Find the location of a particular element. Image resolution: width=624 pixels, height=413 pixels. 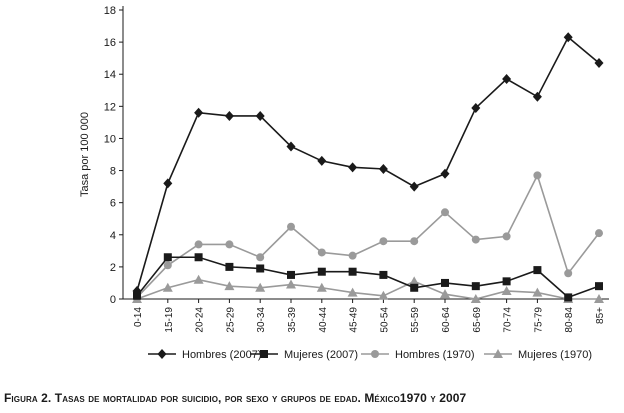

x-tick-label: 25-29 is located at coordinates (230, 320).